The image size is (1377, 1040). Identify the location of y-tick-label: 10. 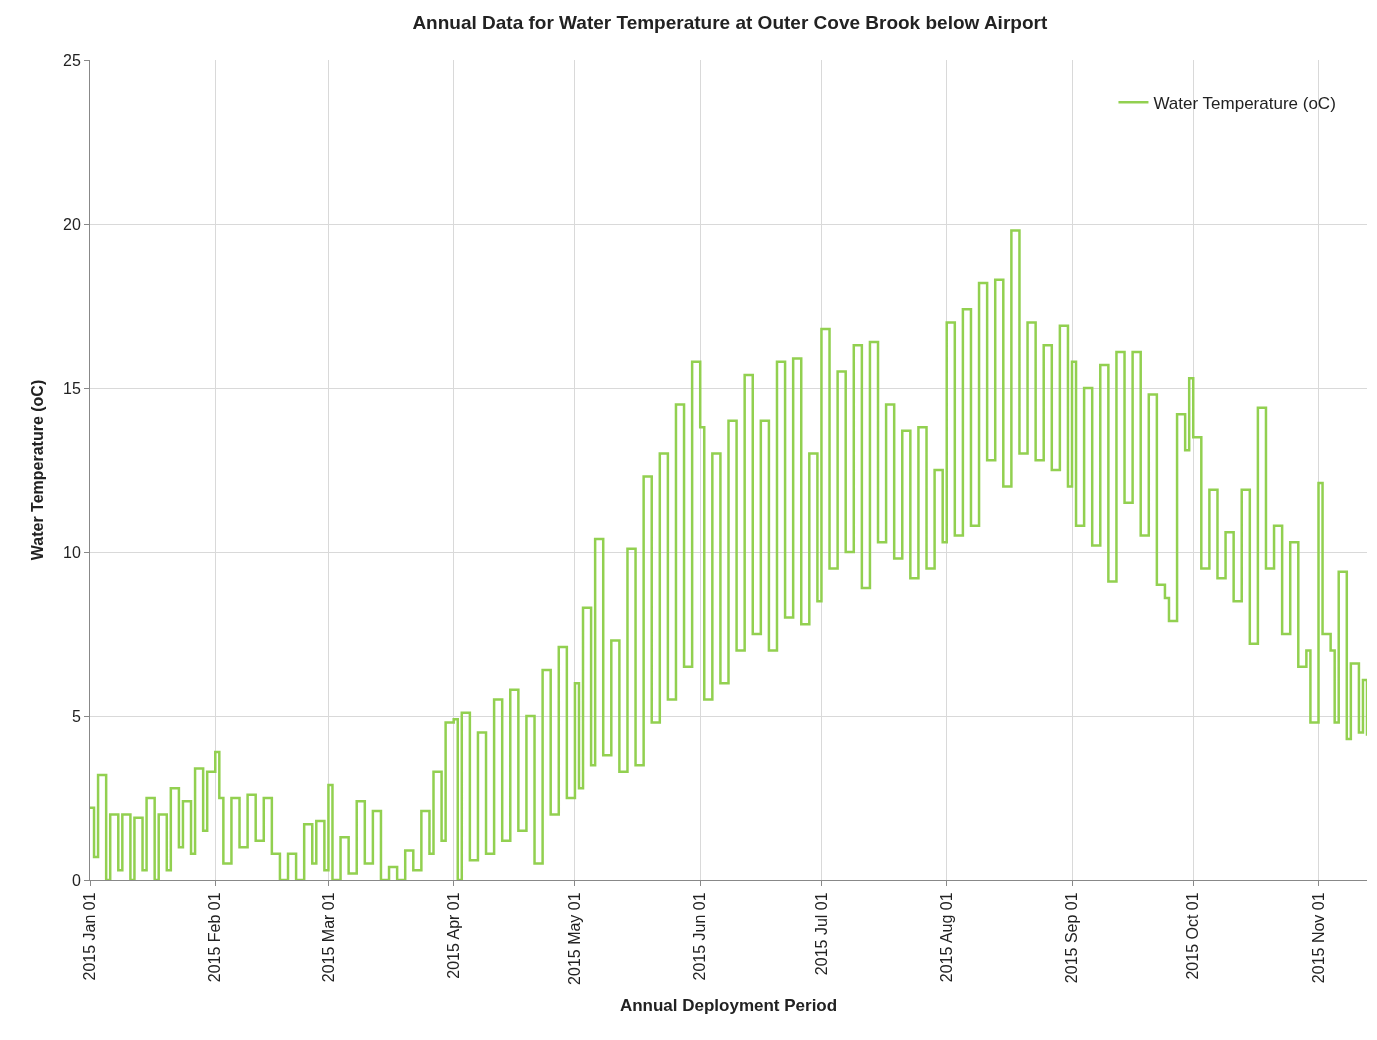
(72, 552).